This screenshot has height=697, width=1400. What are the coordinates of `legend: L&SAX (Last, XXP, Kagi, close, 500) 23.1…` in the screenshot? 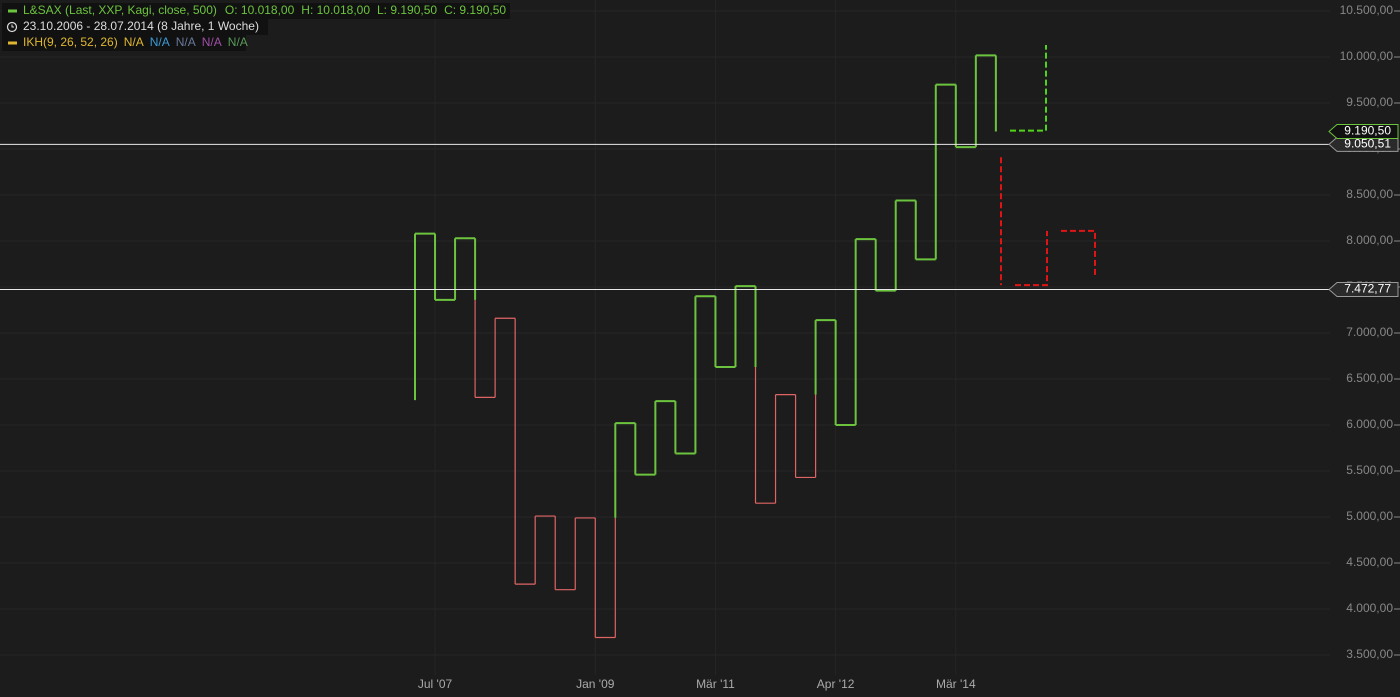 It's located at (256, 27).